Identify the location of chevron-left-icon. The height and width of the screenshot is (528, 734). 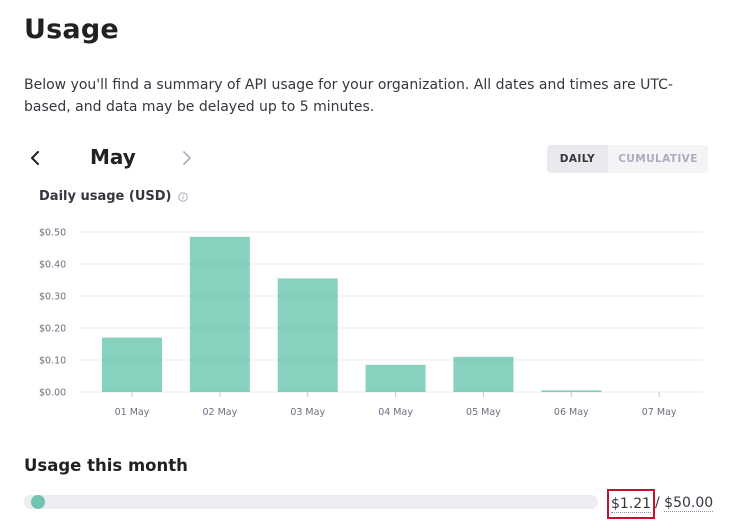
(35, 158).